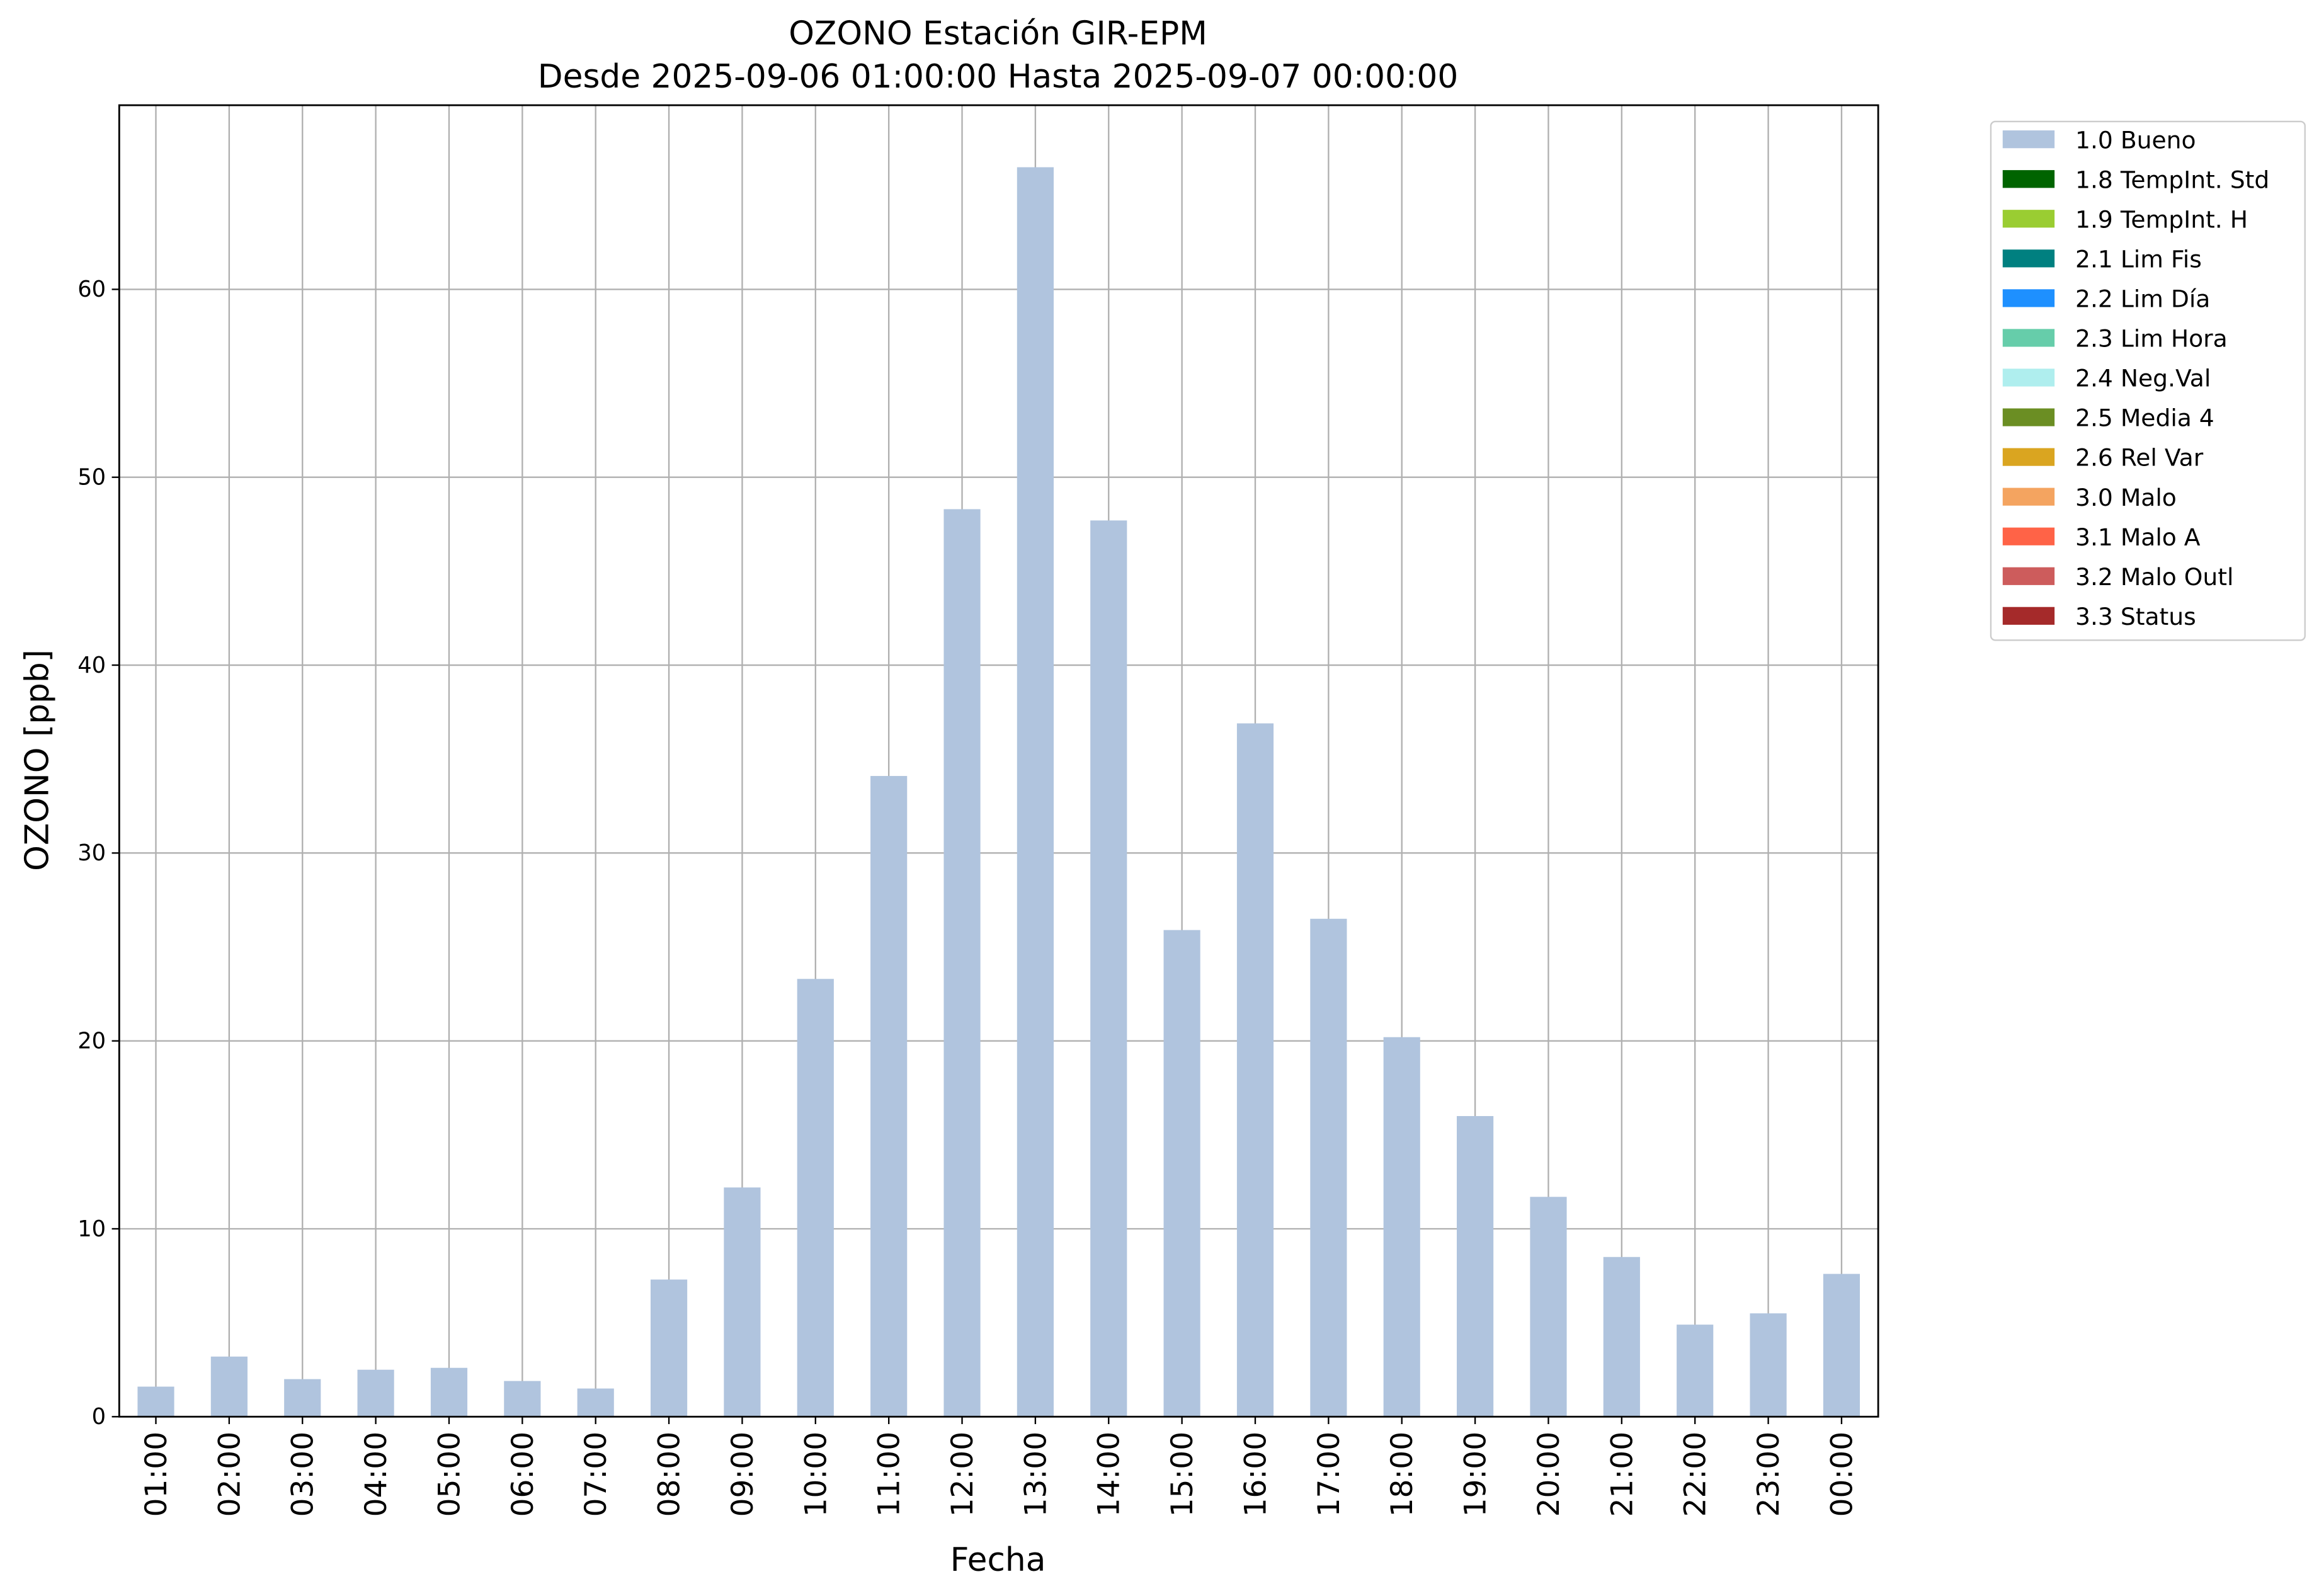 The image size is (2319, 1596). I want to click on x-axis-label: Fecha, so click(998, 1560).